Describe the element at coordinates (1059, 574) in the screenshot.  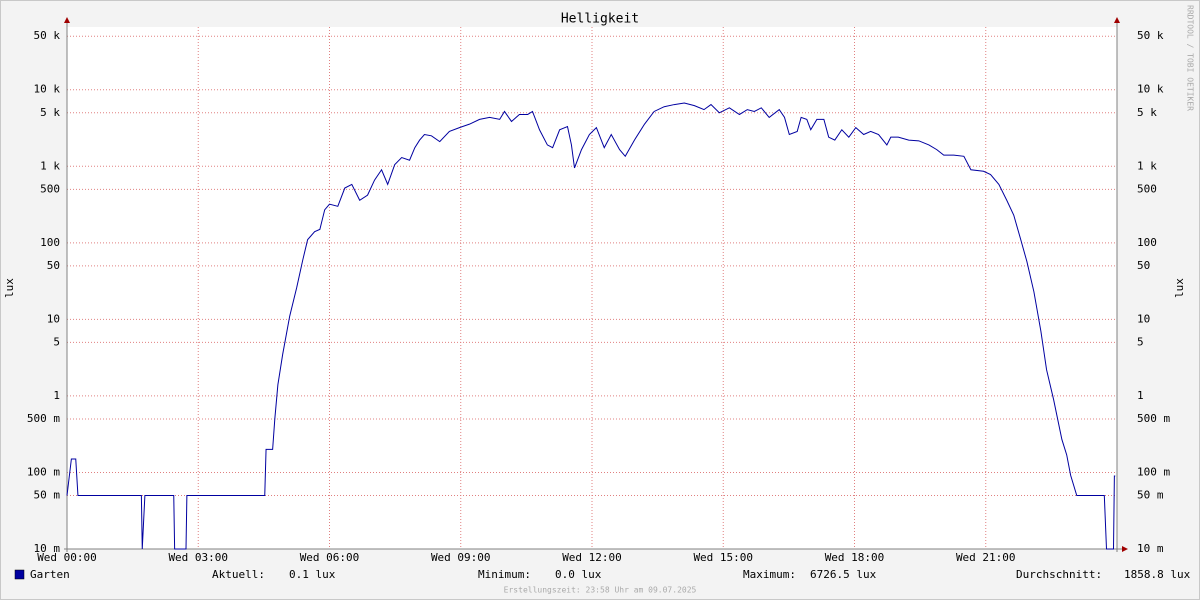
I see `stat-label: Durchschnitt:` at that location.